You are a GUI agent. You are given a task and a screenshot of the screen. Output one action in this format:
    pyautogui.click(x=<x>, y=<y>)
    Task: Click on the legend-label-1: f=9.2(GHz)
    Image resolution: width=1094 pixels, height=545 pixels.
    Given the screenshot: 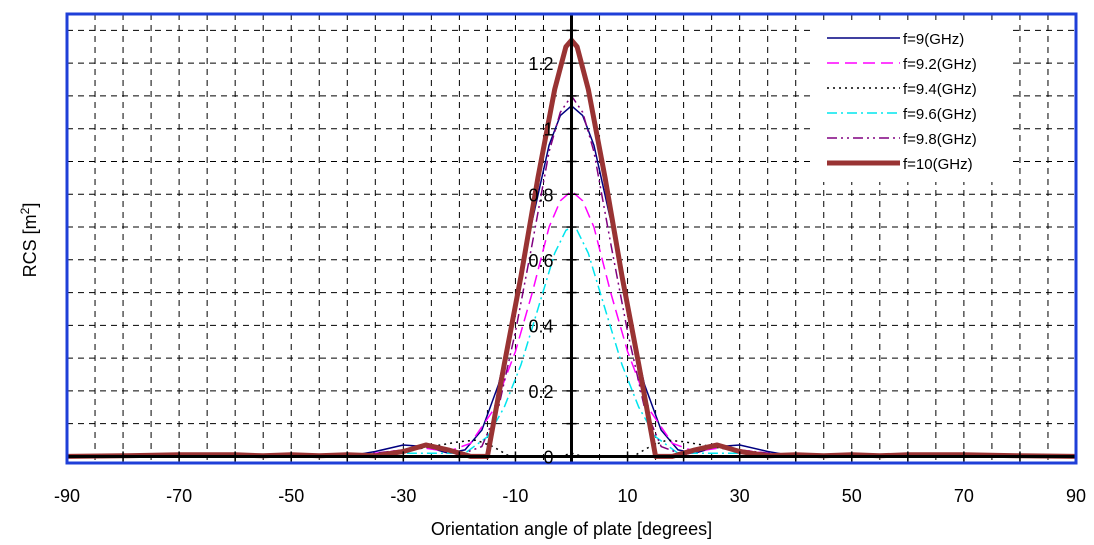 What is the action you would take?
    pyautogui.click(x=940, y=64)
    